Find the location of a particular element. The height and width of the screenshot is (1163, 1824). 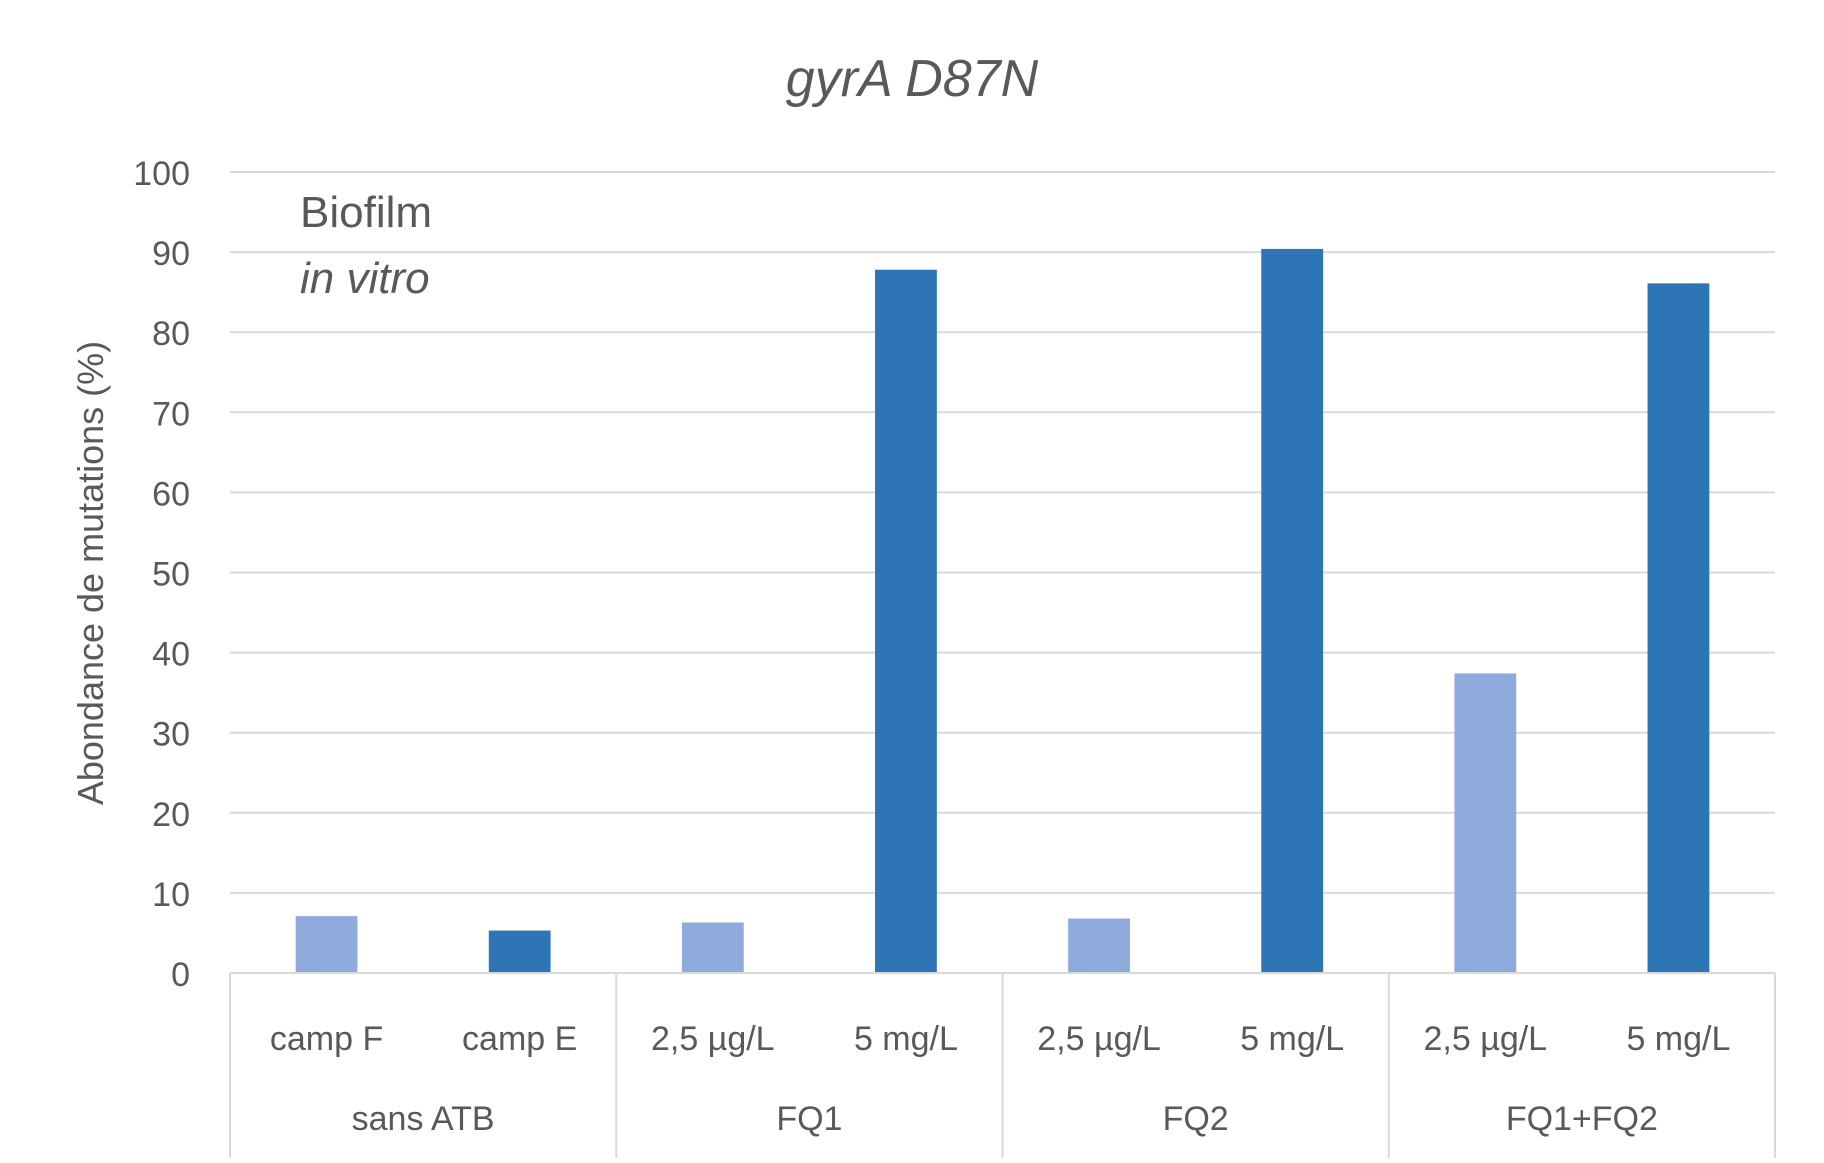

annotation-in-vitro: in vitro is located at coordinates (365, 278).